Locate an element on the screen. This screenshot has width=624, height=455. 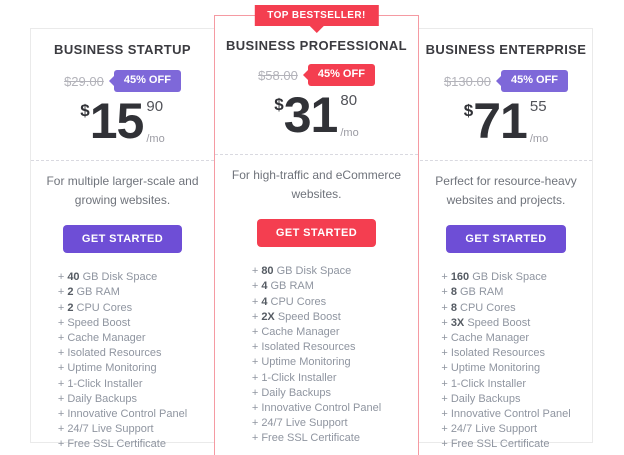
bestseller-ribbon-label: TOP BESTSELLER! is located at coordinates (316, 15).